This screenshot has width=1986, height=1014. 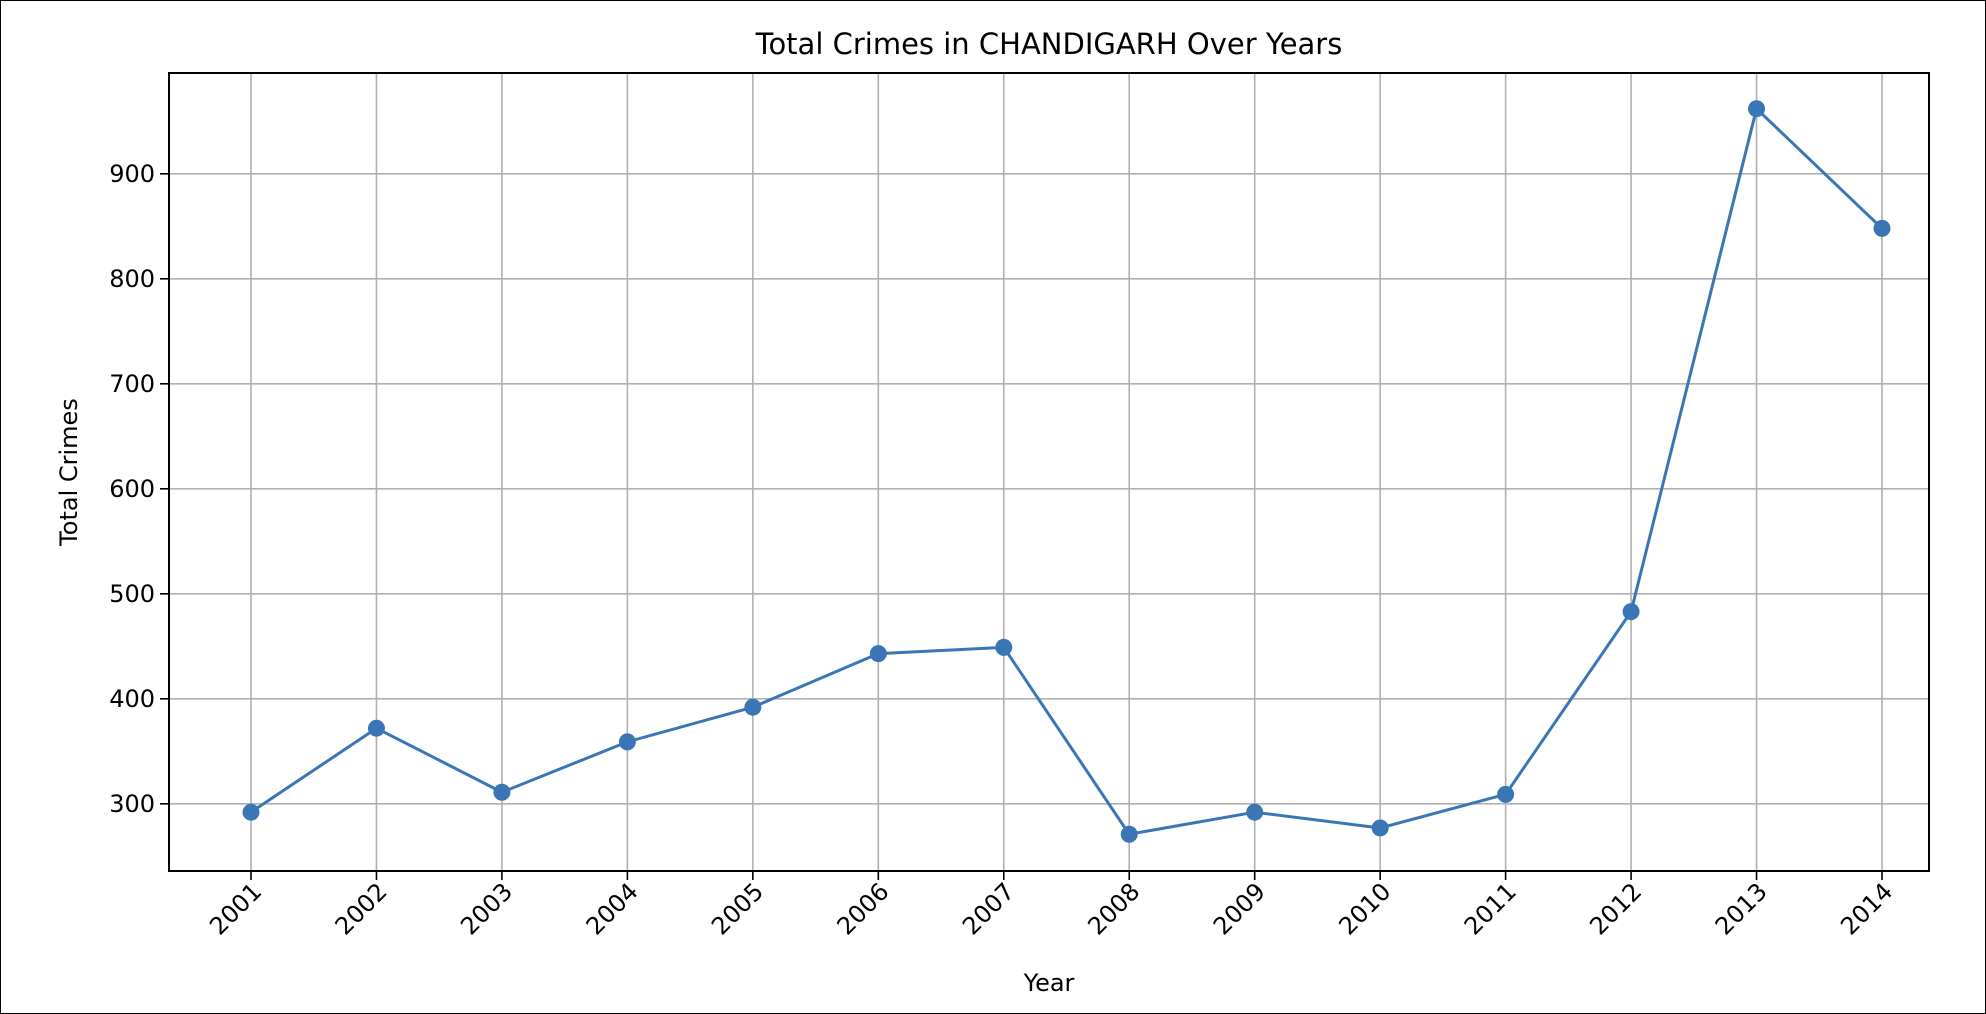 What do you see at coordinates (1049, 44) in the screenshot?
I see `chart-title: Total Crimes in CHANDIGARH Over Years` at bounding box center [1049, 44].